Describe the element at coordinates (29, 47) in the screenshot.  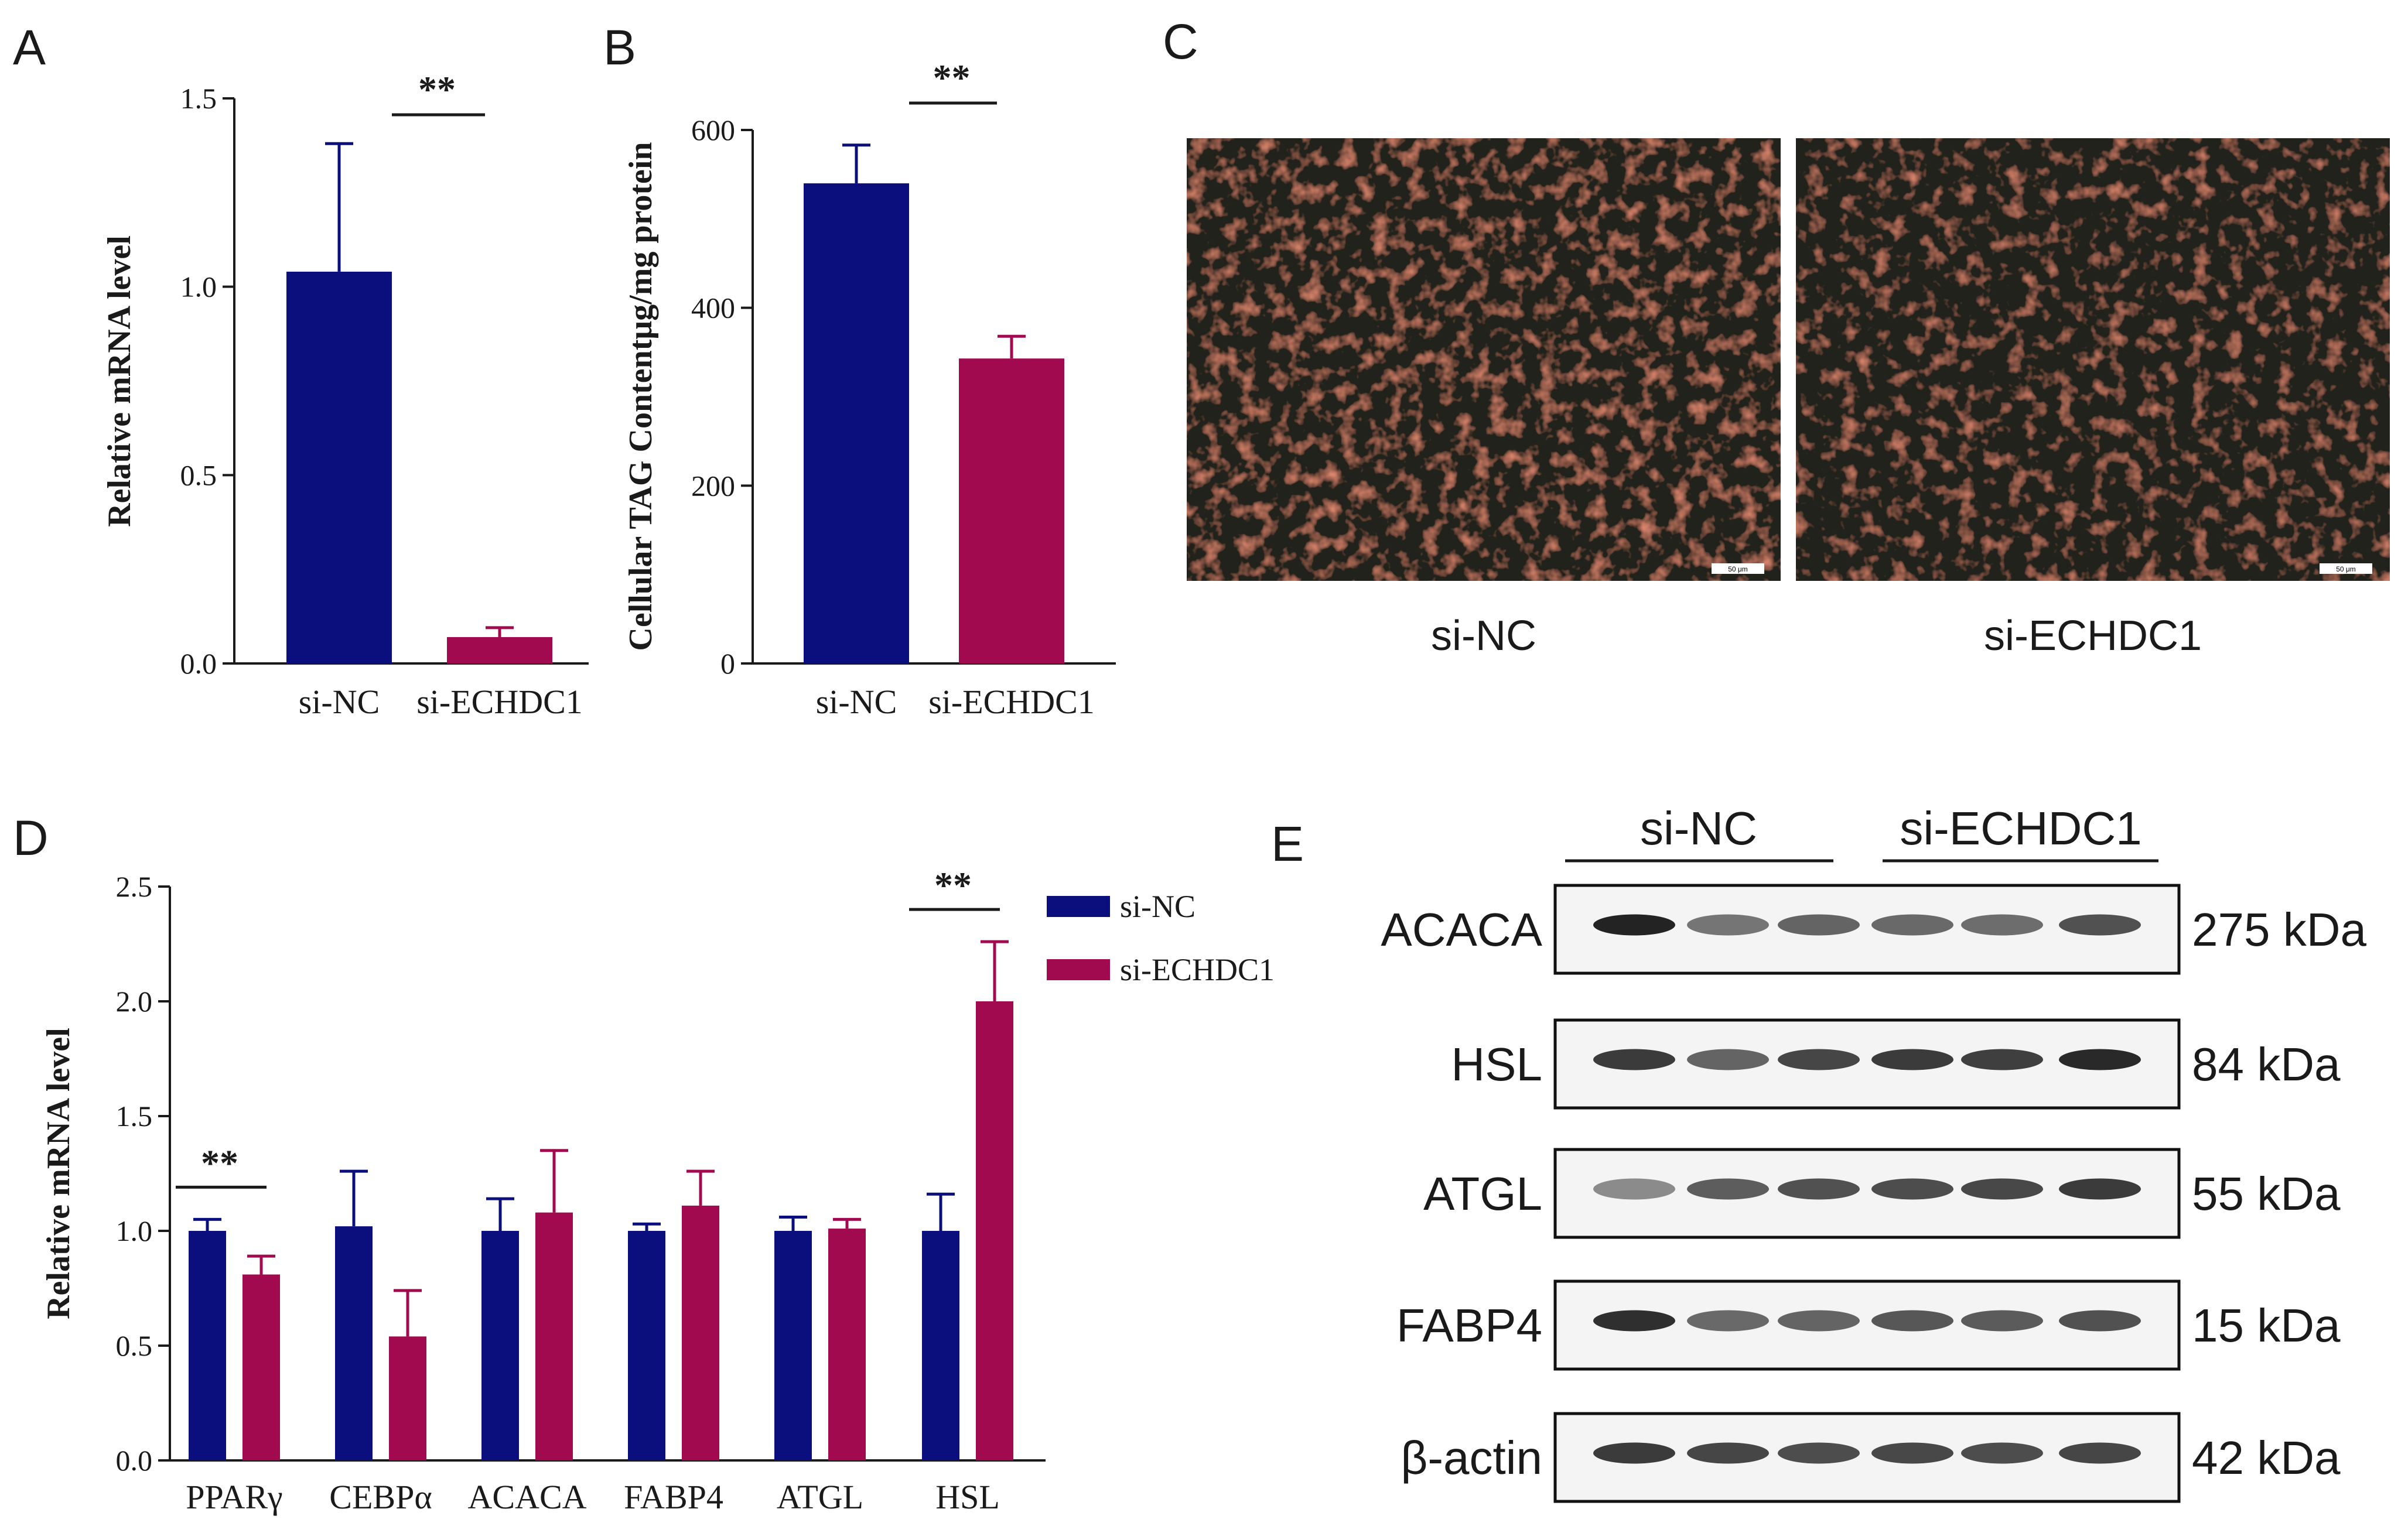
I see `panel-letter-a: A` at that location.